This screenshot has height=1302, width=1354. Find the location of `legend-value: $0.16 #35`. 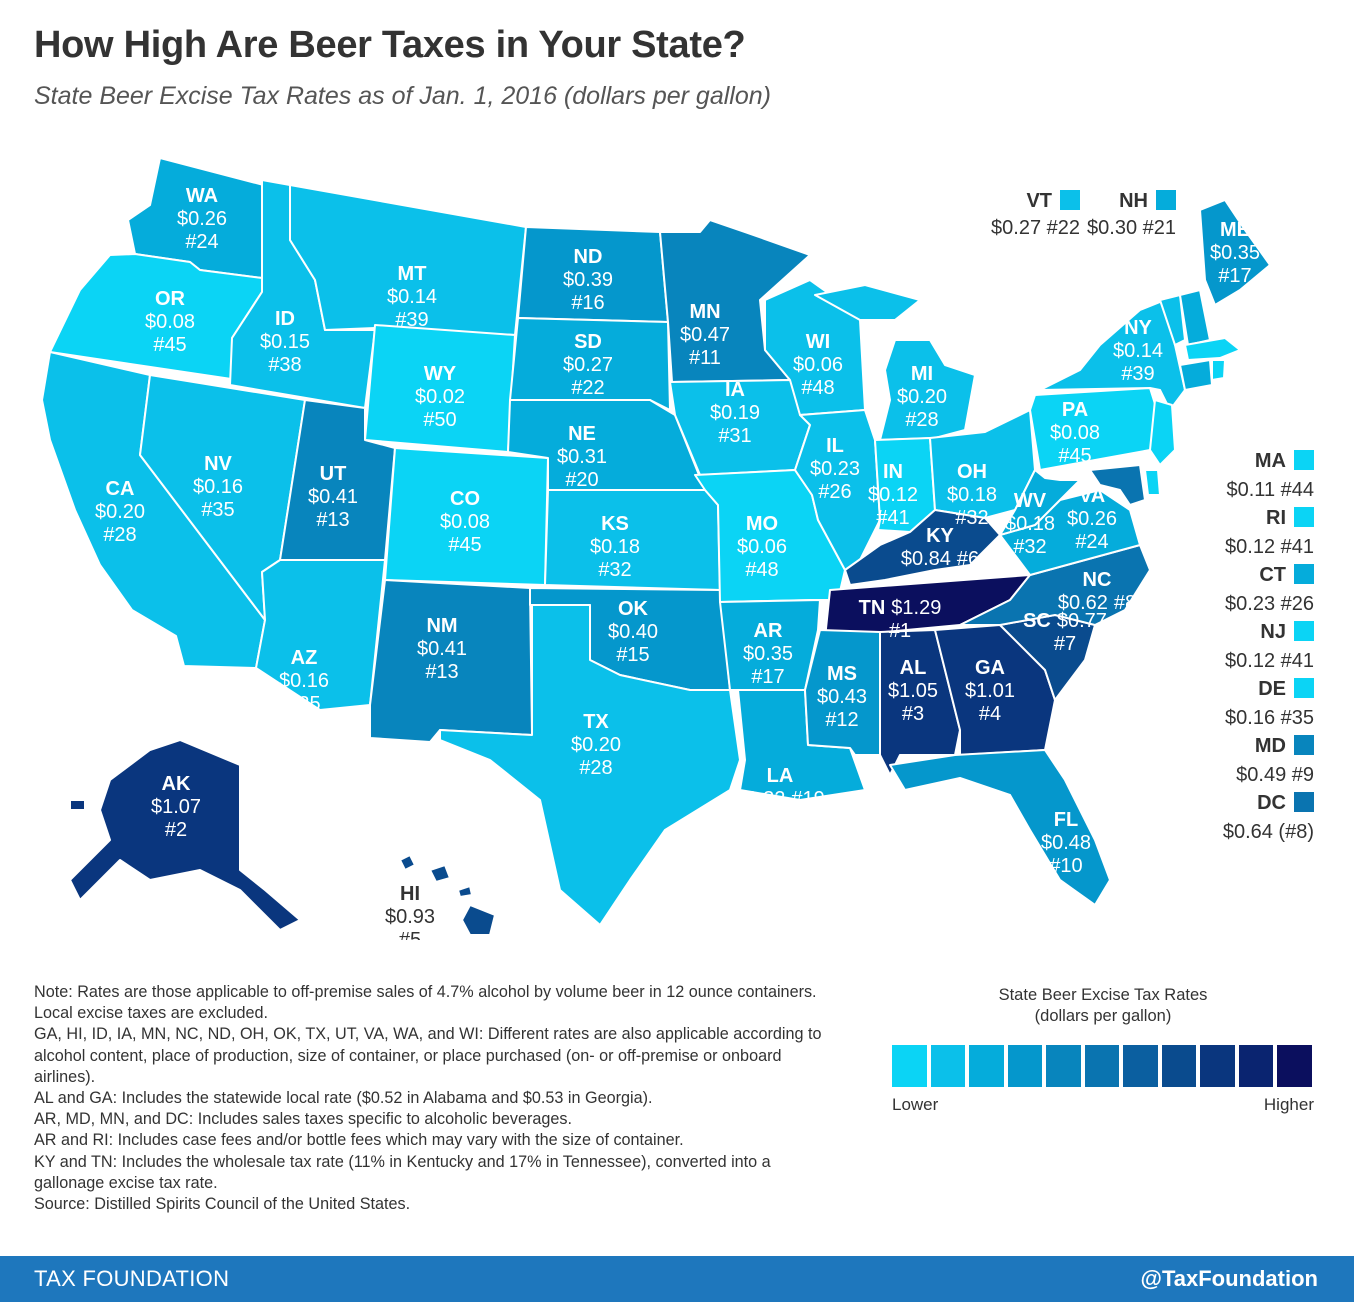

legend-value: $0.16 #35 is located at coordinates (1269, 718).